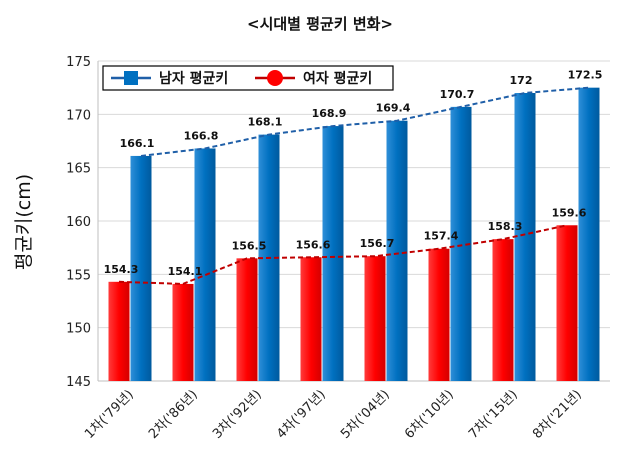  I want to click on x-tick-label: 4차('97년), so click(301, 414).